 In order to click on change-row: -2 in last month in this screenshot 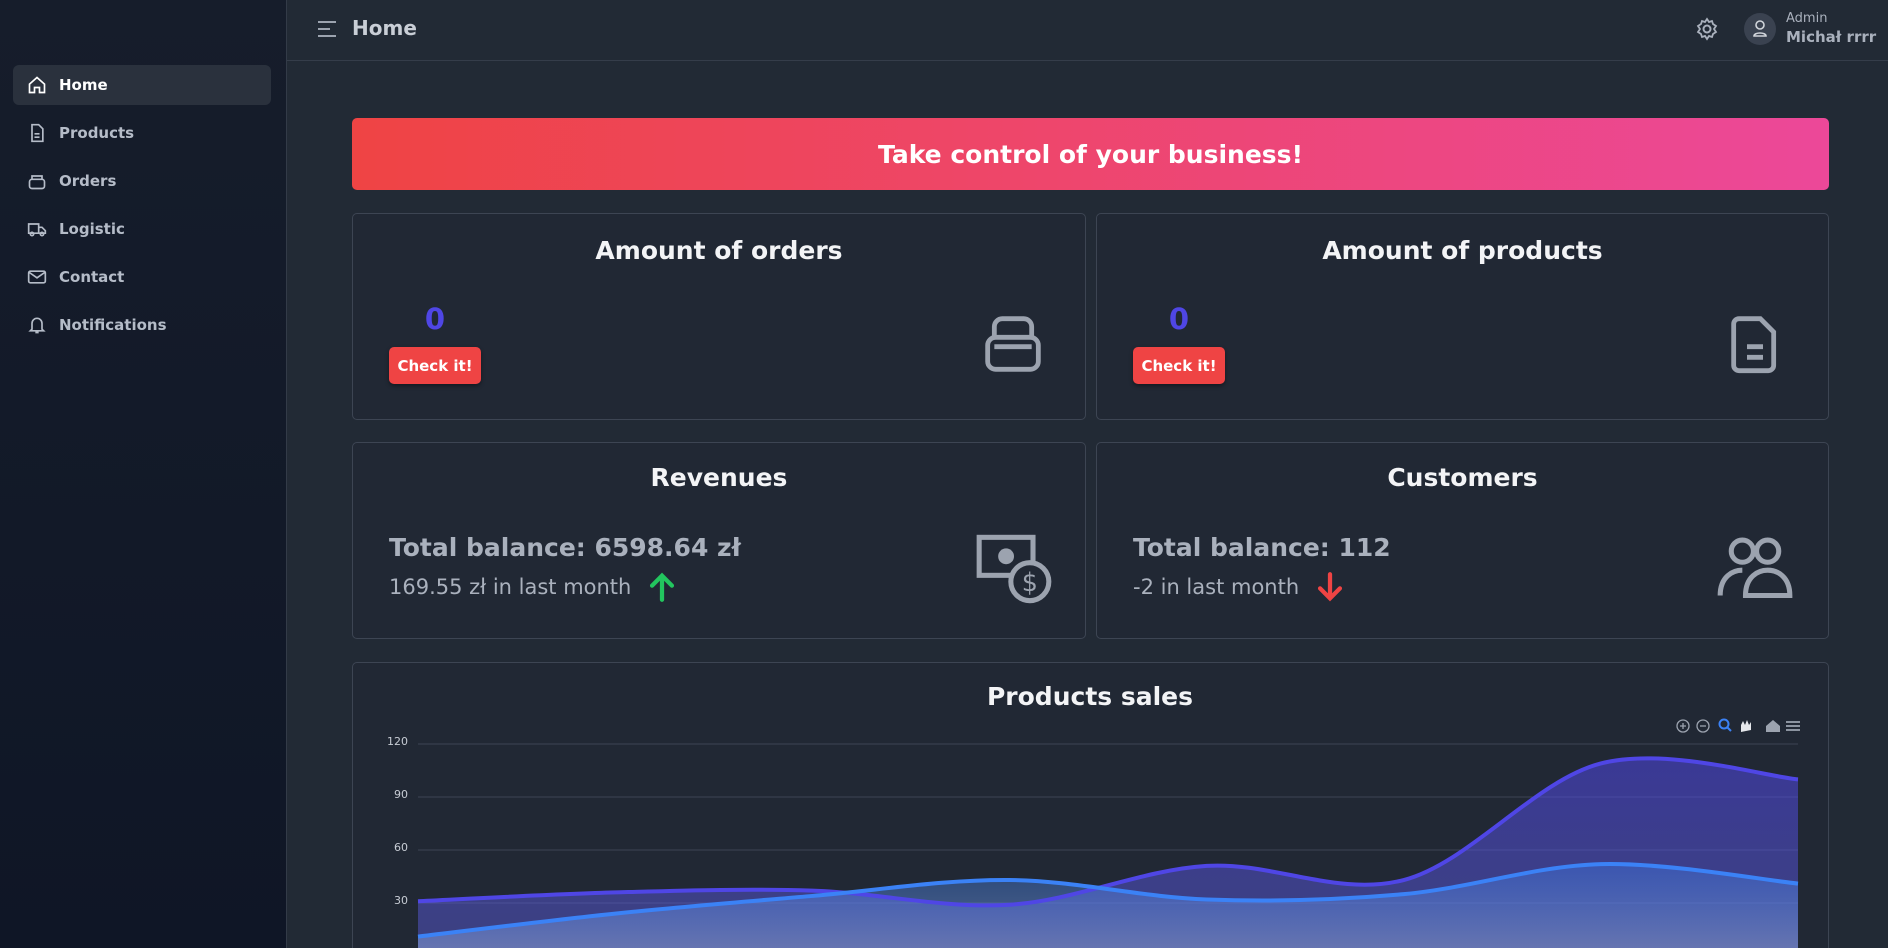, I will do `click(1240, 587)`.